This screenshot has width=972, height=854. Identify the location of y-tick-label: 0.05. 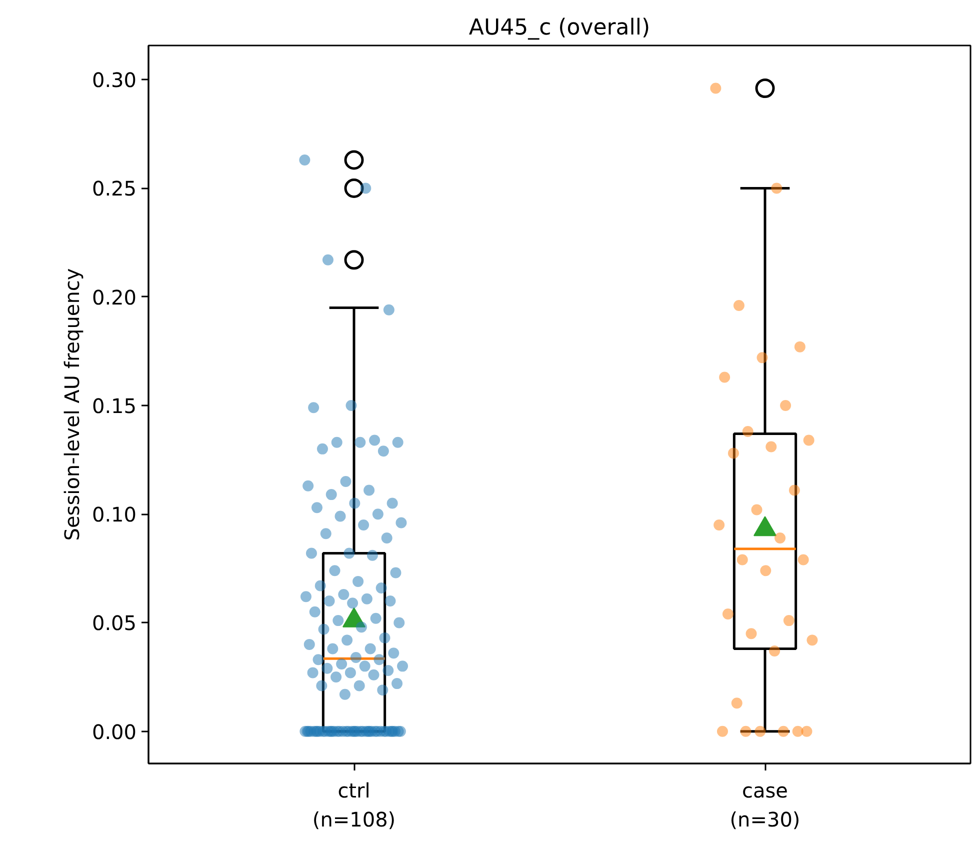
(114, 623).